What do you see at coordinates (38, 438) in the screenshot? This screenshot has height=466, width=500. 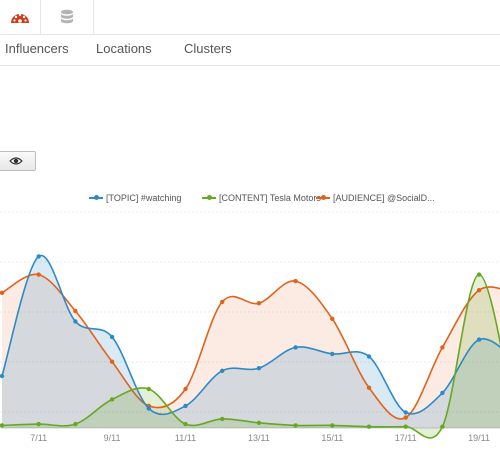 I see `x-tick-label: 7/11` at bounding box center [38, 438].